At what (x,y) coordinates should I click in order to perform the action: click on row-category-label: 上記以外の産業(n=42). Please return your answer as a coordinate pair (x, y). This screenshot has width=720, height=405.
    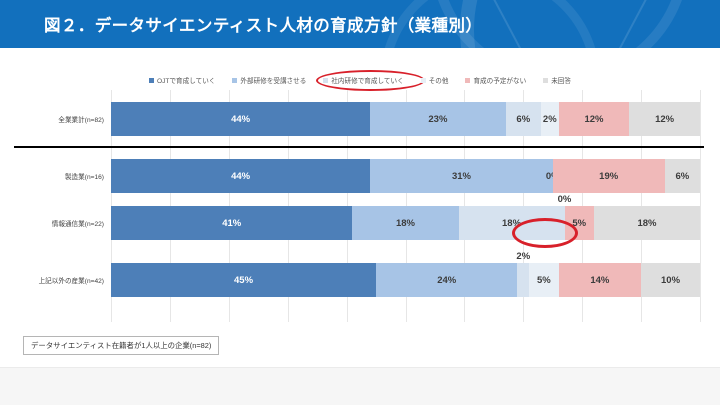
    Looking at the image, I should click on (71, 281).